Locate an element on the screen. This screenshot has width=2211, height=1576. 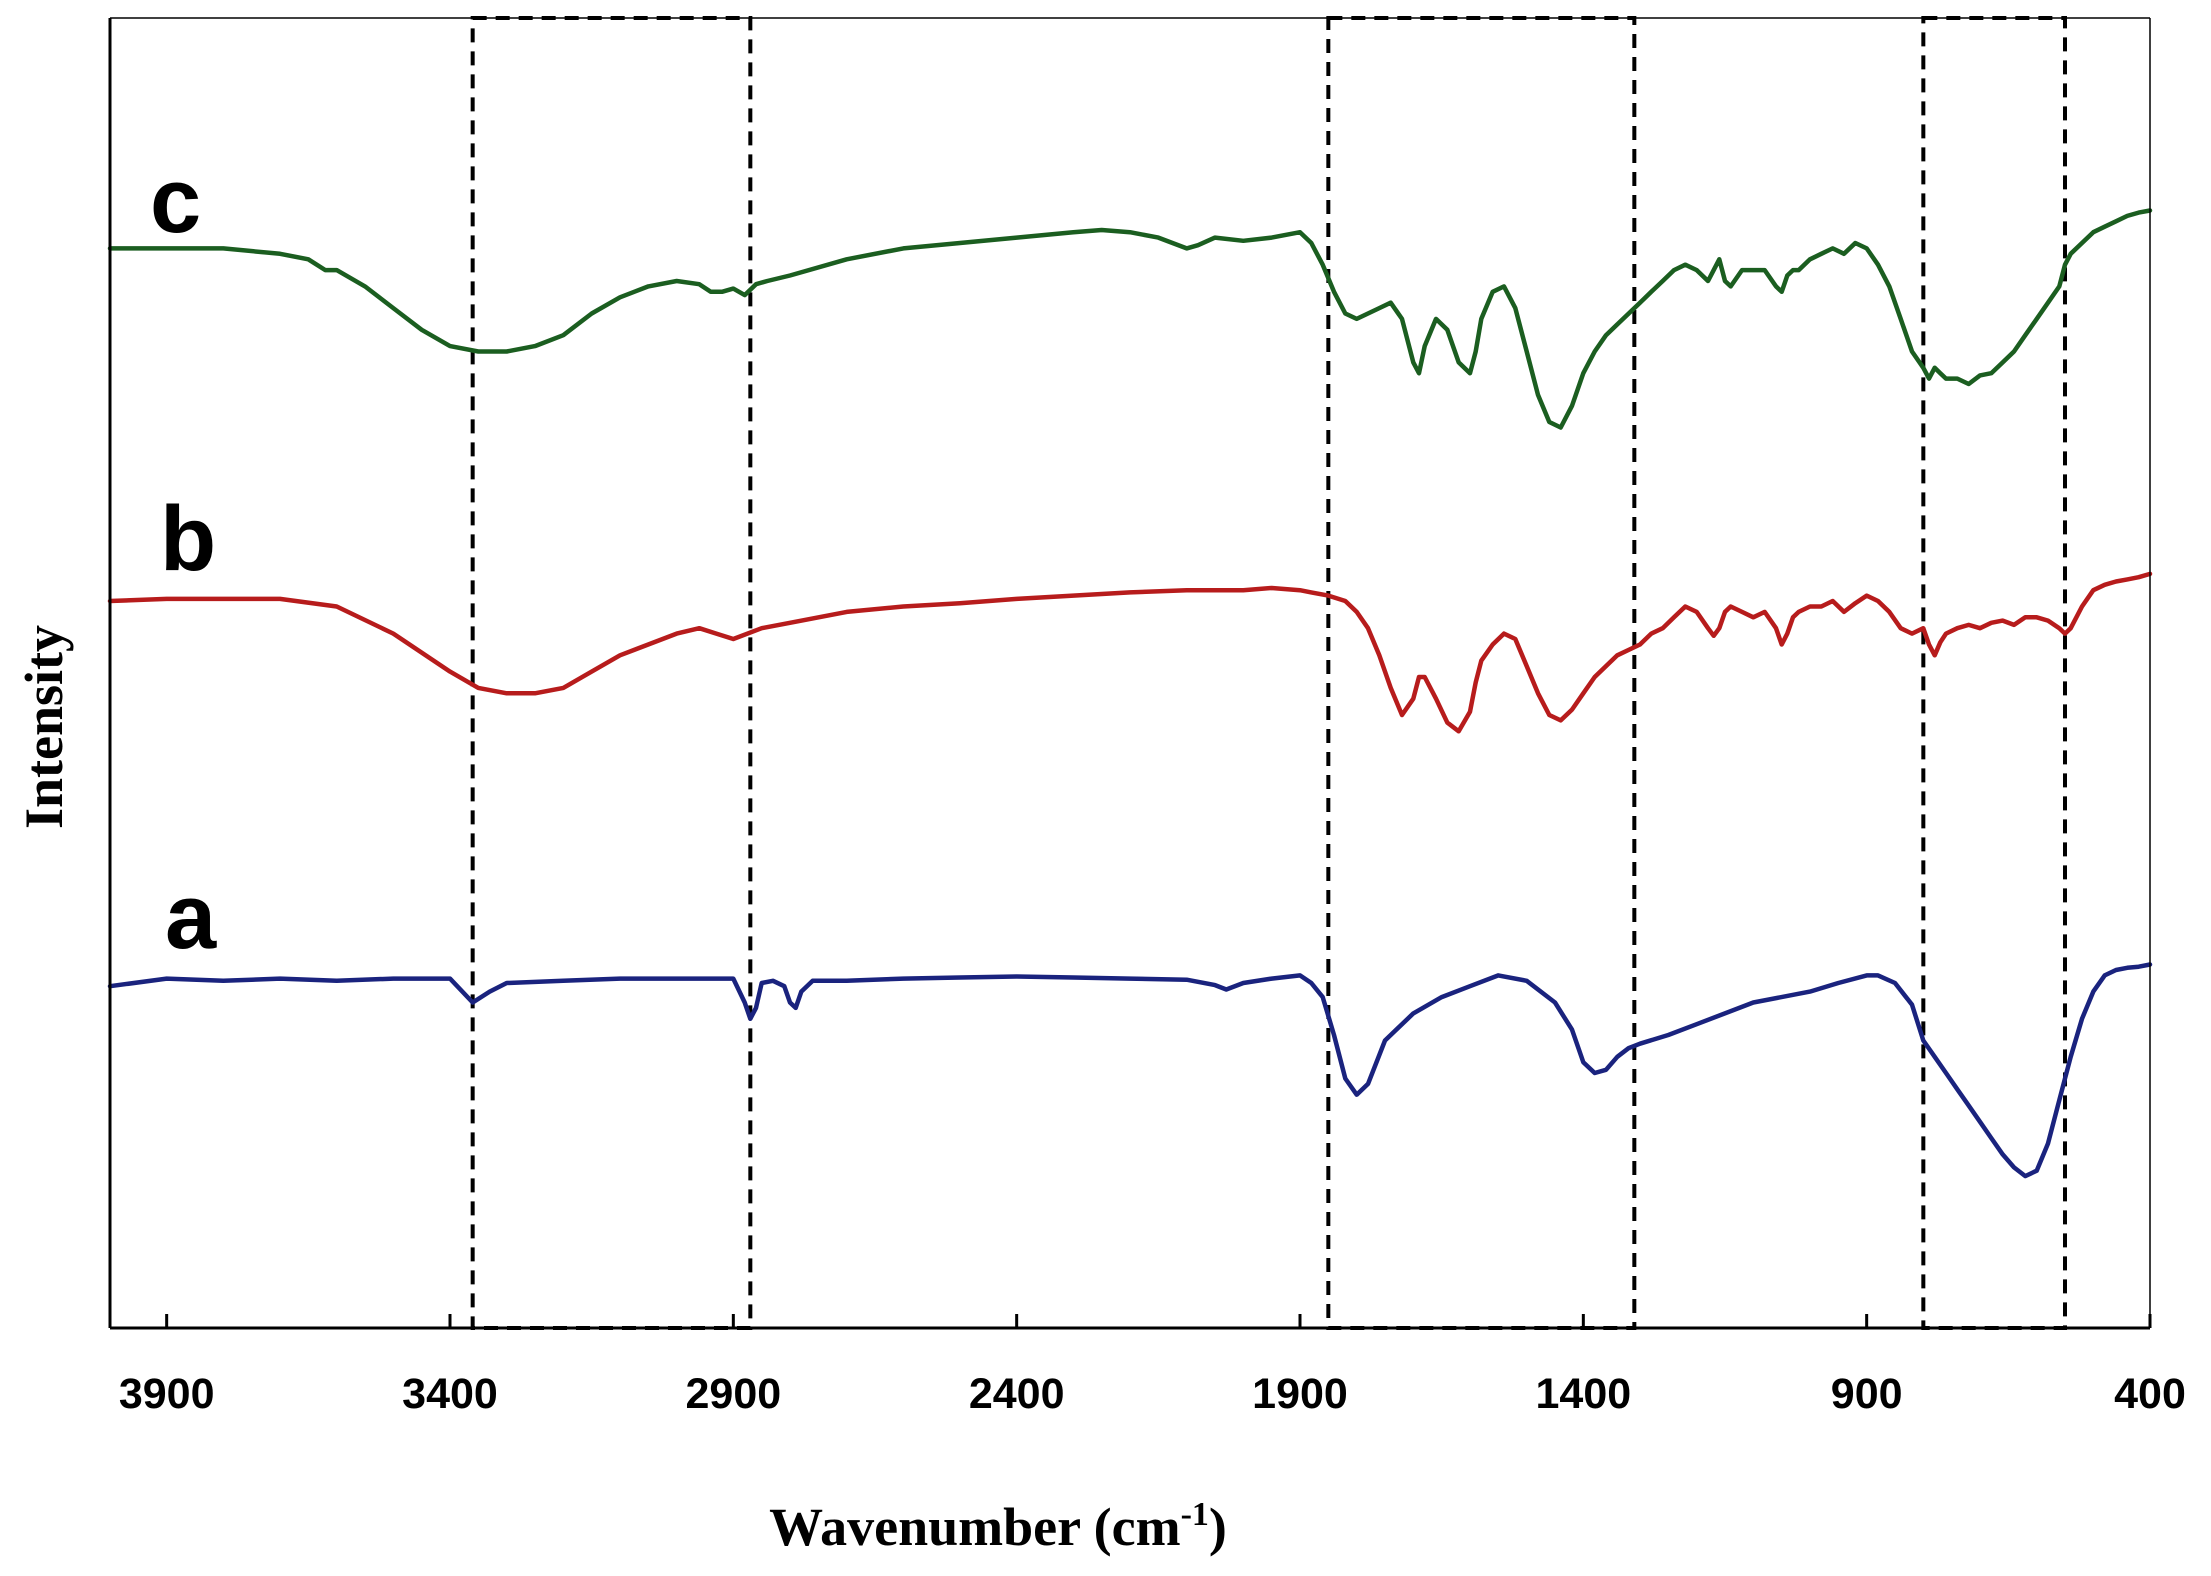
x-axis-title-main: Wavenumber (cm is located at coordinates (974, 1527).